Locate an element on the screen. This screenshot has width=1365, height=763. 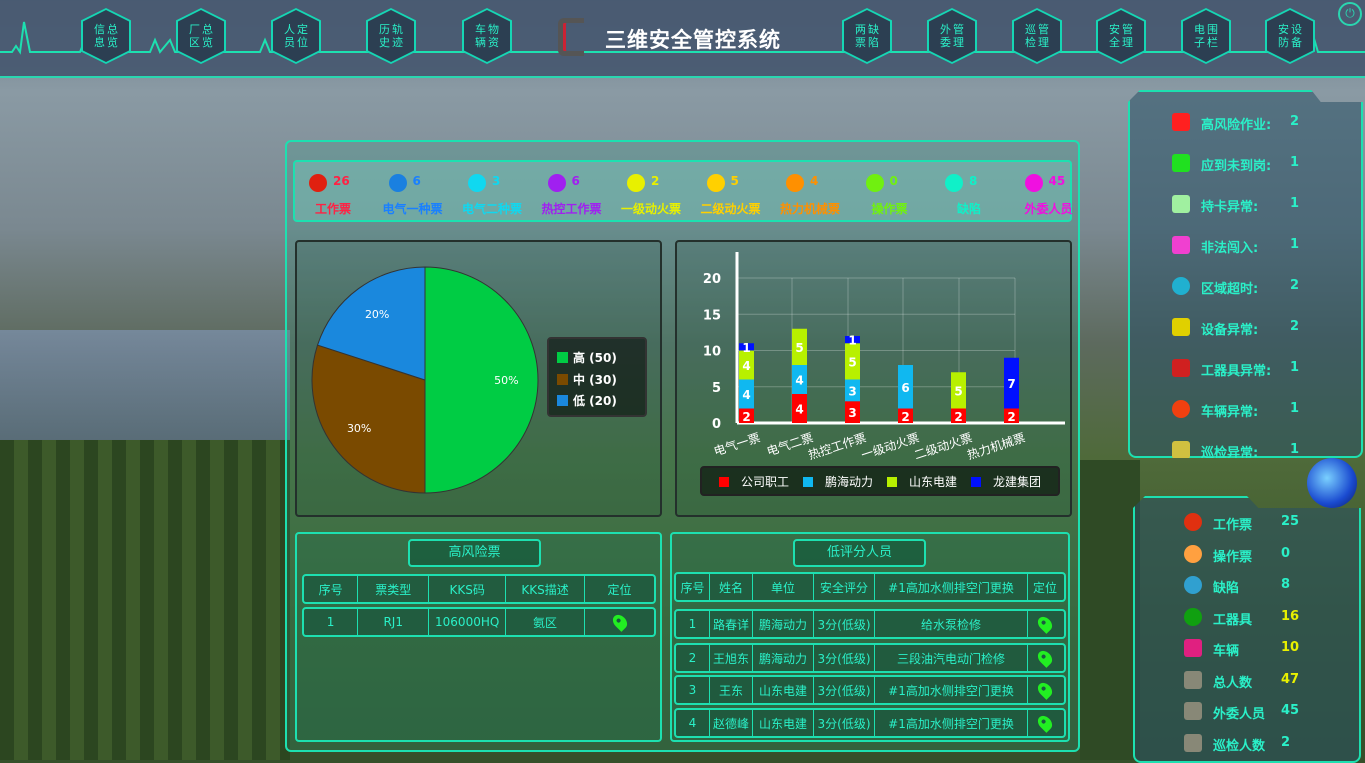
table-row: 2 王旭东 鹏海动力 3分(低级) 三段油汽电动门检修 is located at coordinates (870, 658).